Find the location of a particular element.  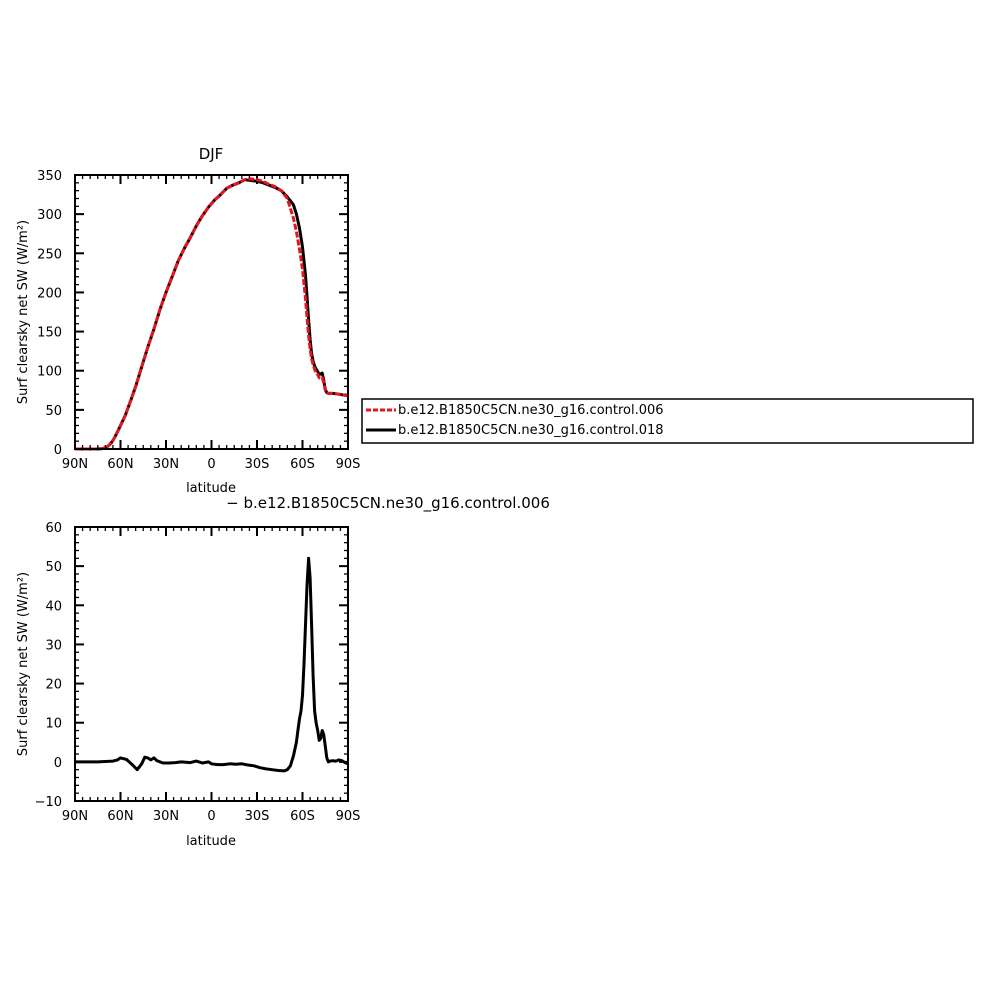

top-x-tick-label: 90N is located at coordinates (75, 464).